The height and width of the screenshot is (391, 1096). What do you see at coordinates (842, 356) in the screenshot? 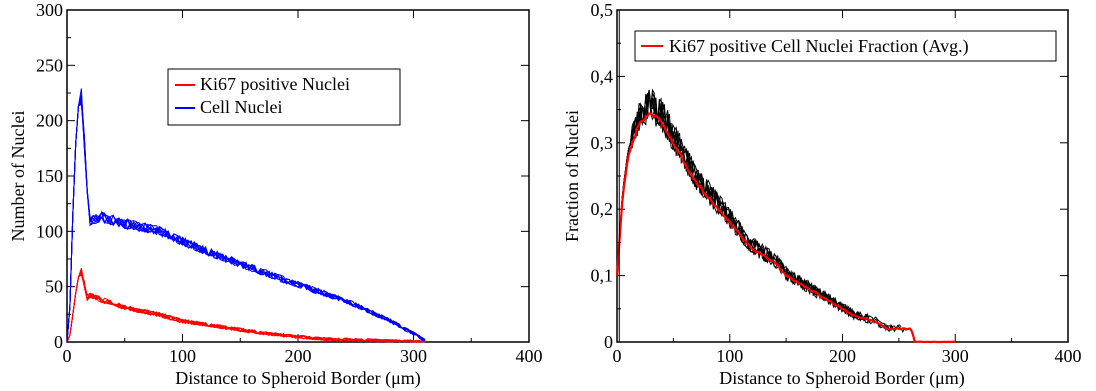
I see `right-x-tick-label: 200` at bounding box center [842, 356].